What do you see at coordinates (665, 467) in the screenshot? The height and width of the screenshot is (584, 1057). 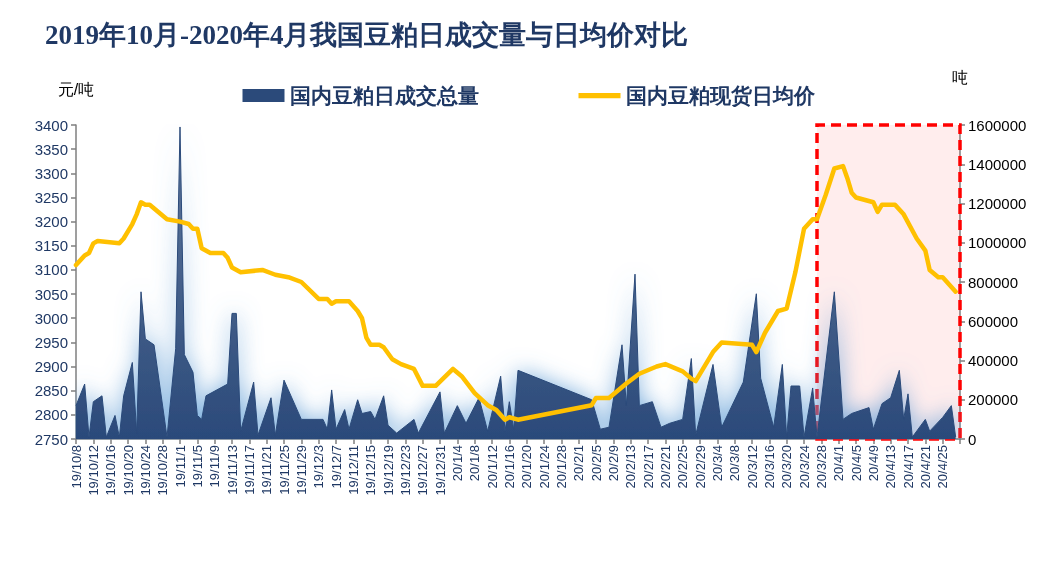 I see `x-tick-label: 20/2/21` at bounding box center [665, 467].